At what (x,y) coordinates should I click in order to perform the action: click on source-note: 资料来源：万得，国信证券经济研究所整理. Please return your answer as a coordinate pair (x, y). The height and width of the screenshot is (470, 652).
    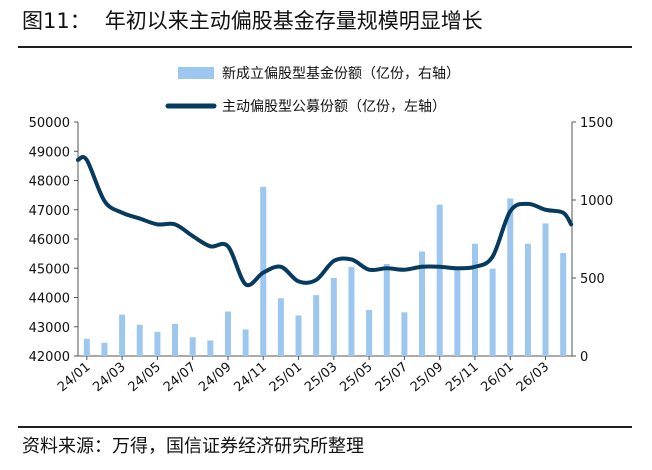
    Looking at the image, I should click on (193, 446).